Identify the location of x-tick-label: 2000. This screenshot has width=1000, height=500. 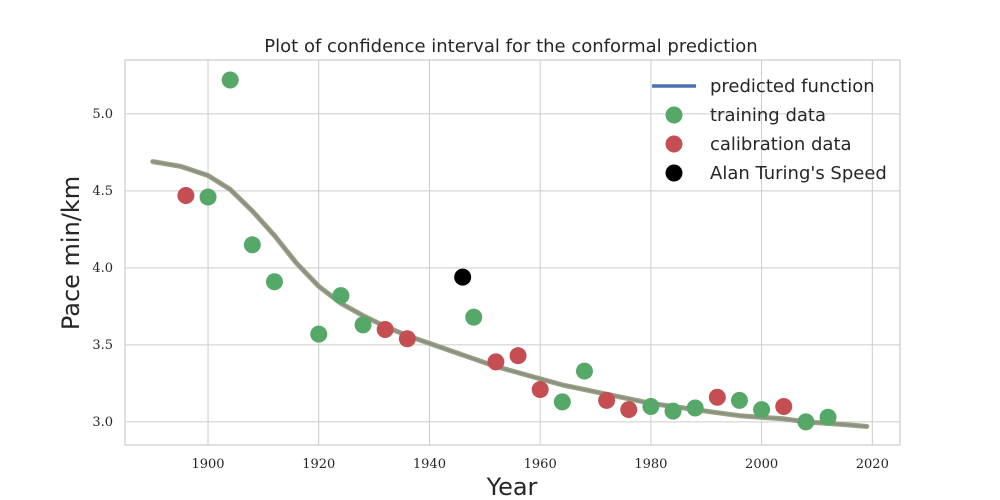
(761, 464).